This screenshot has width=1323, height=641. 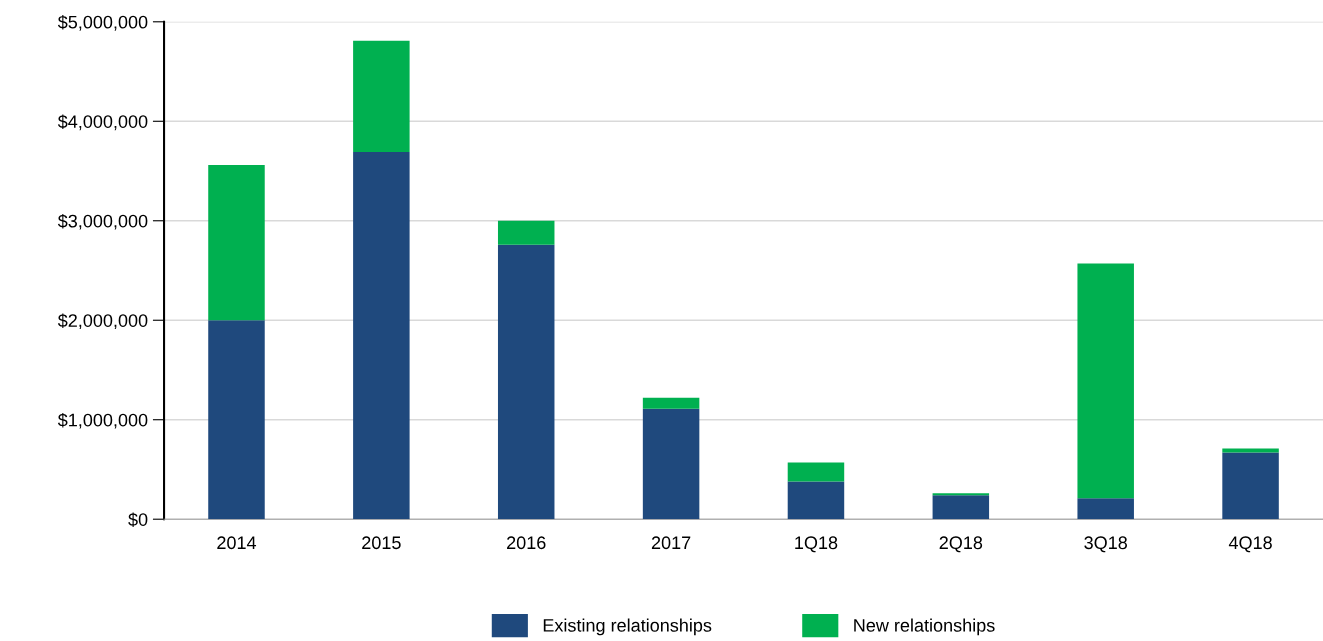 I want to click on x-tick-label: 2016, so click(x=526, y=543).